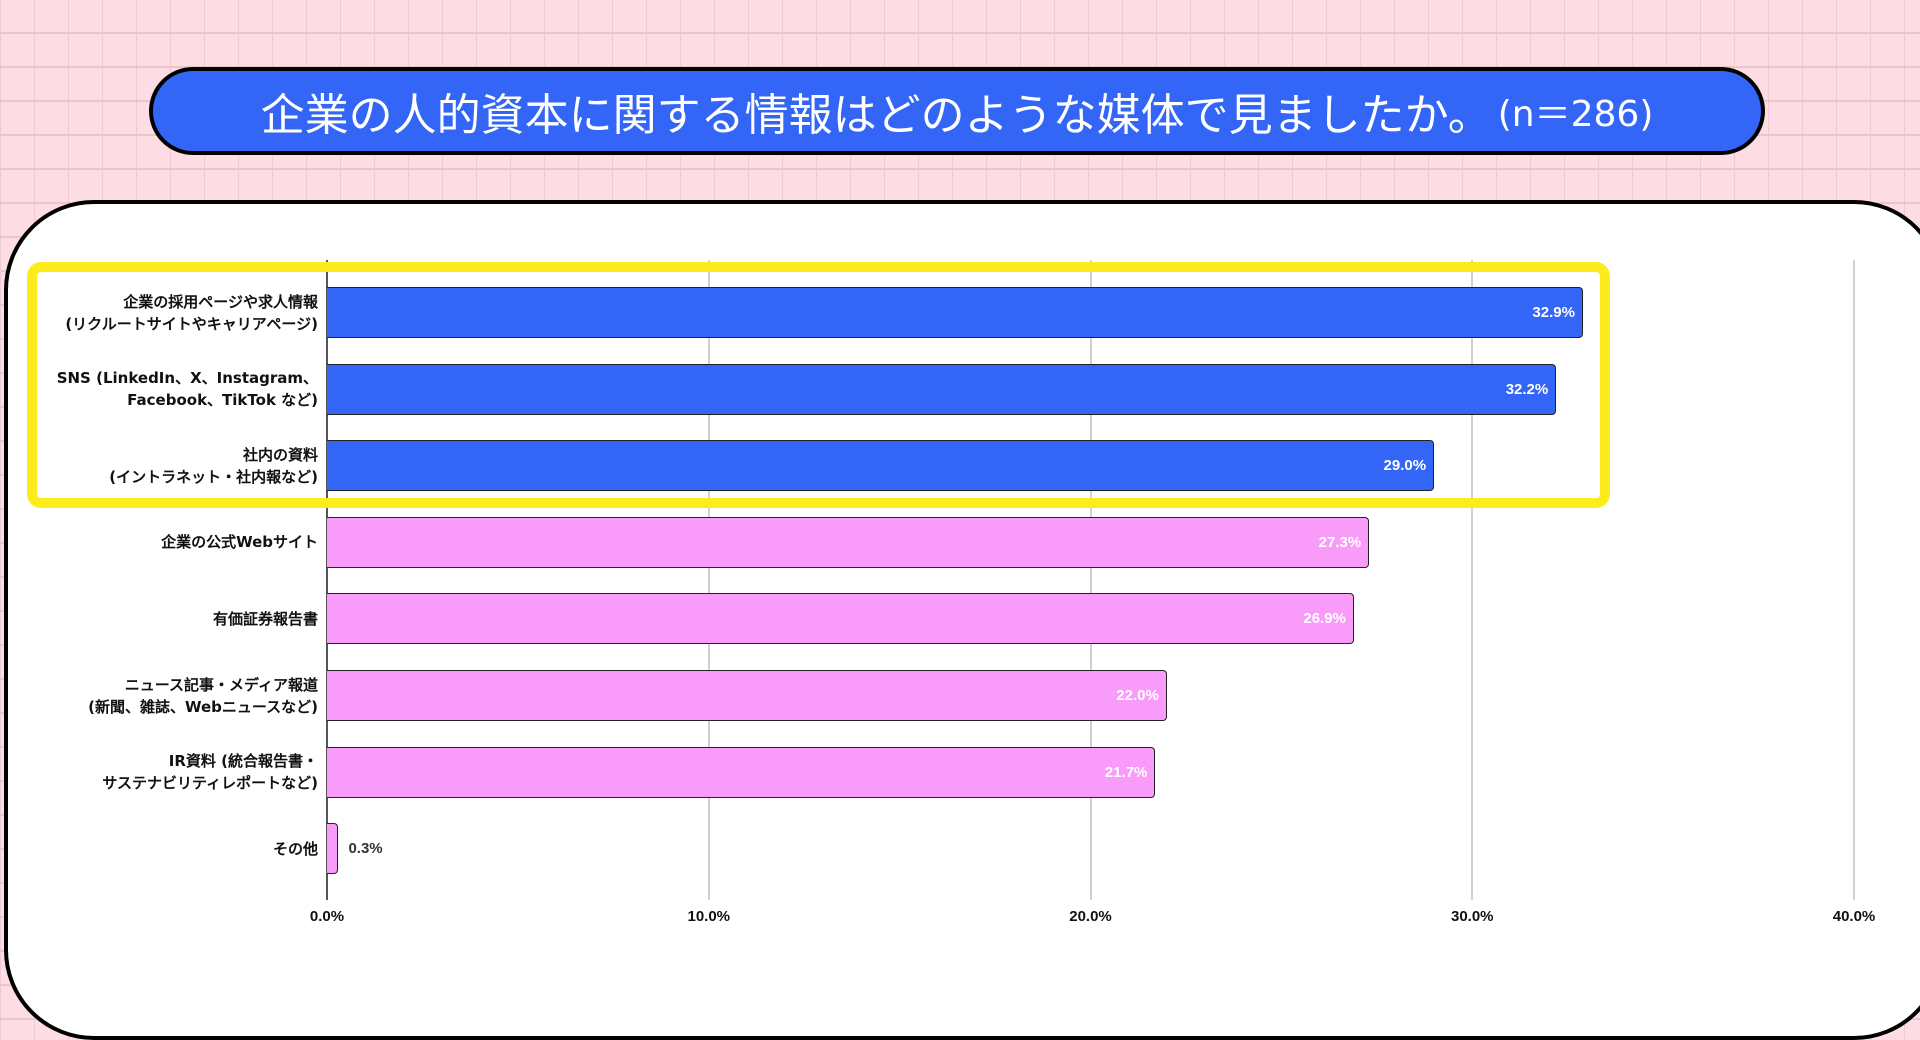  What do you see at coordinates (203, 706) in the screenshot?
I see `category-label-line: (新聞、雑誌、Webニュースなど)` at bounding box center [203, 706].